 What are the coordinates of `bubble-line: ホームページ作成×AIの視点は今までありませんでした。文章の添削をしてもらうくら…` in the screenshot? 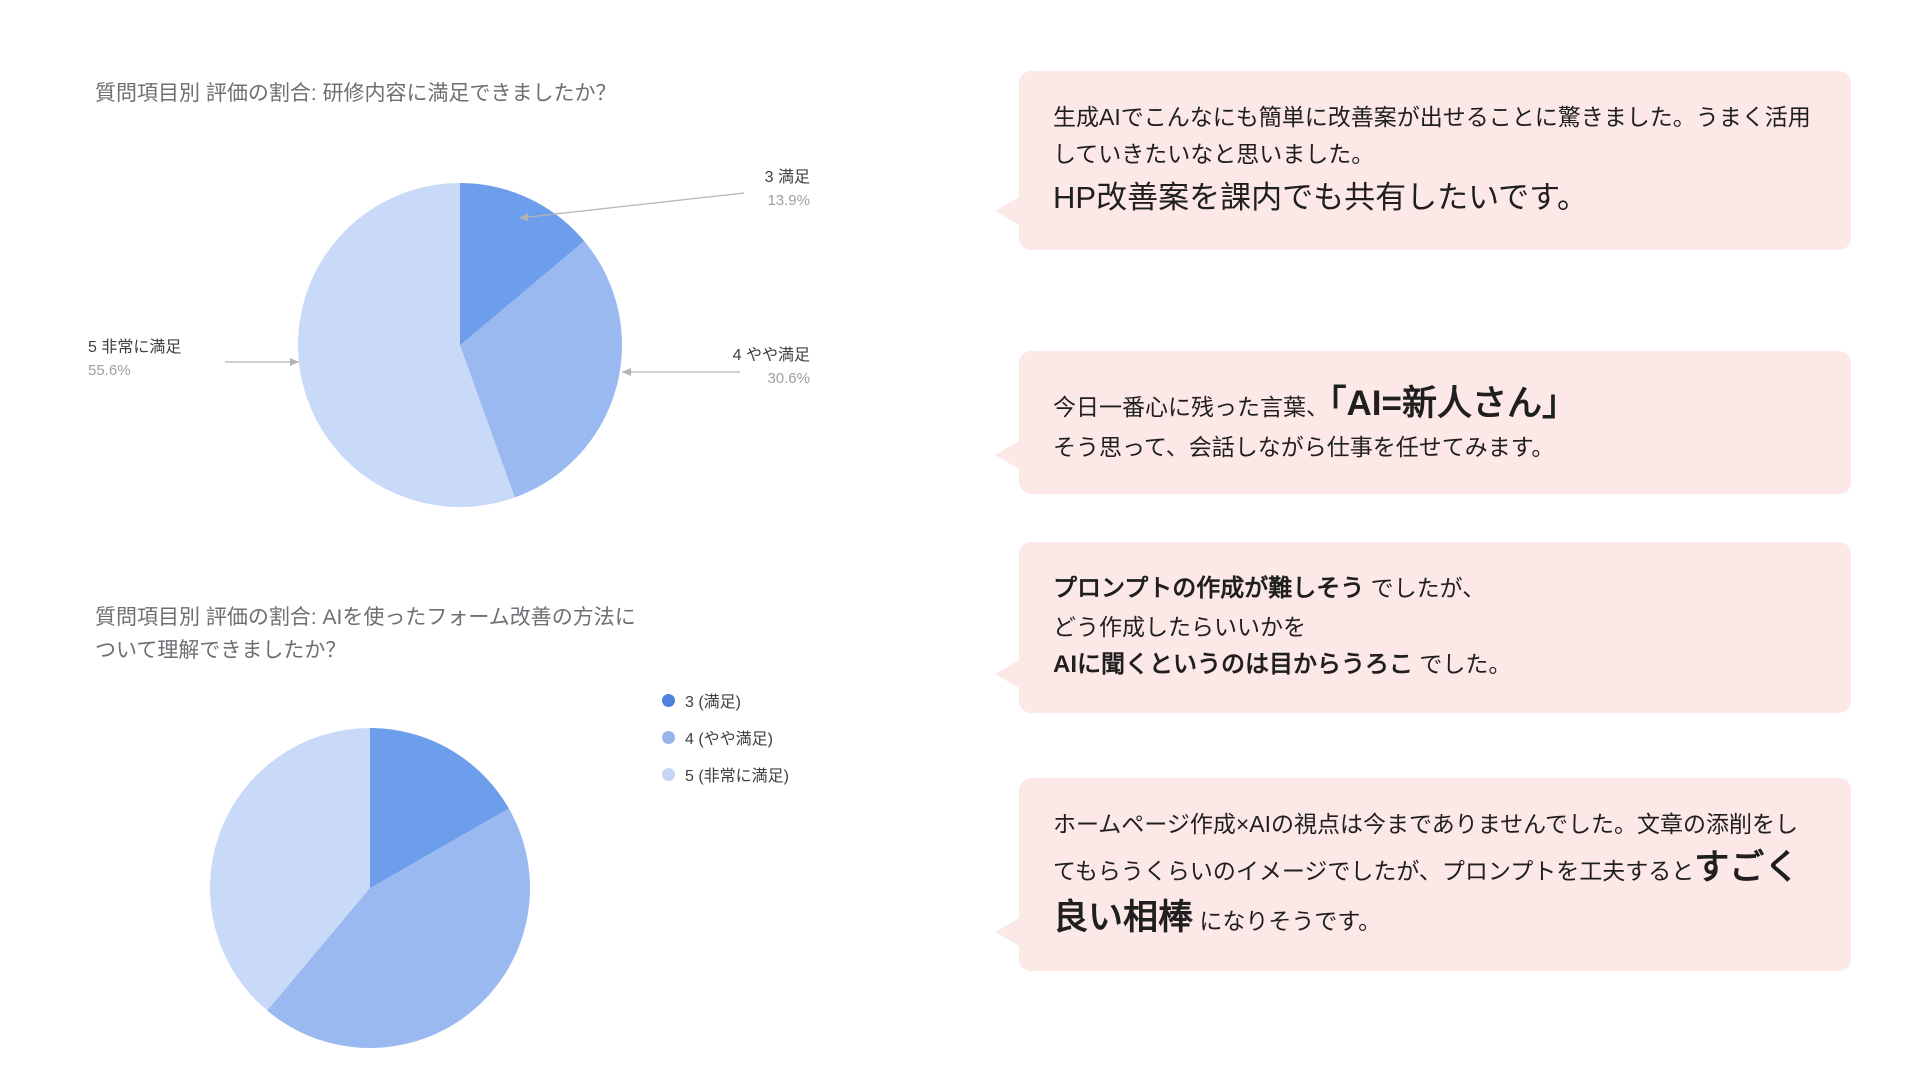 It's located at (1435, 874).